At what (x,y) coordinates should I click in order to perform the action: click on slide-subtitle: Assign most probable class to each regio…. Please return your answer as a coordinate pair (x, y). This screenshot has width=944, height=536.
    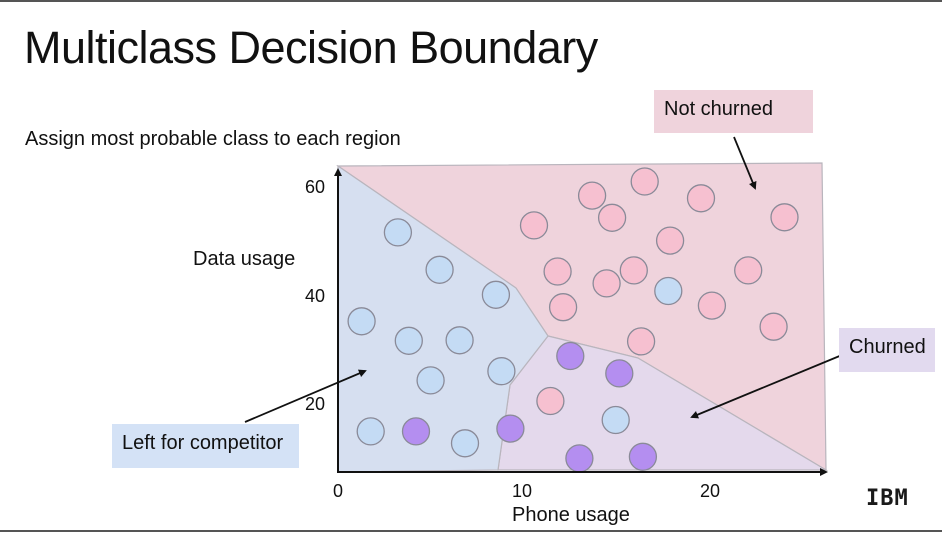
    Looking at the image, I should click on (213, 139).